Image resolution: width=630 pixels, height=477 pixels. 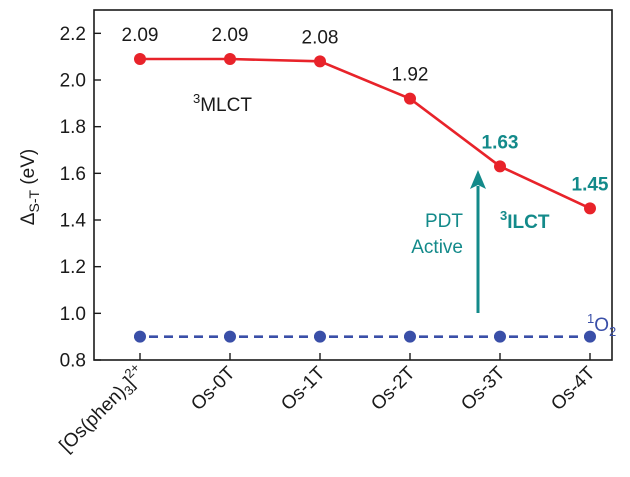 What do you see at coordinates (73, 174) in the screenshot?
I see `y-tick-label: 1.6` at bounding box center [73, 174].